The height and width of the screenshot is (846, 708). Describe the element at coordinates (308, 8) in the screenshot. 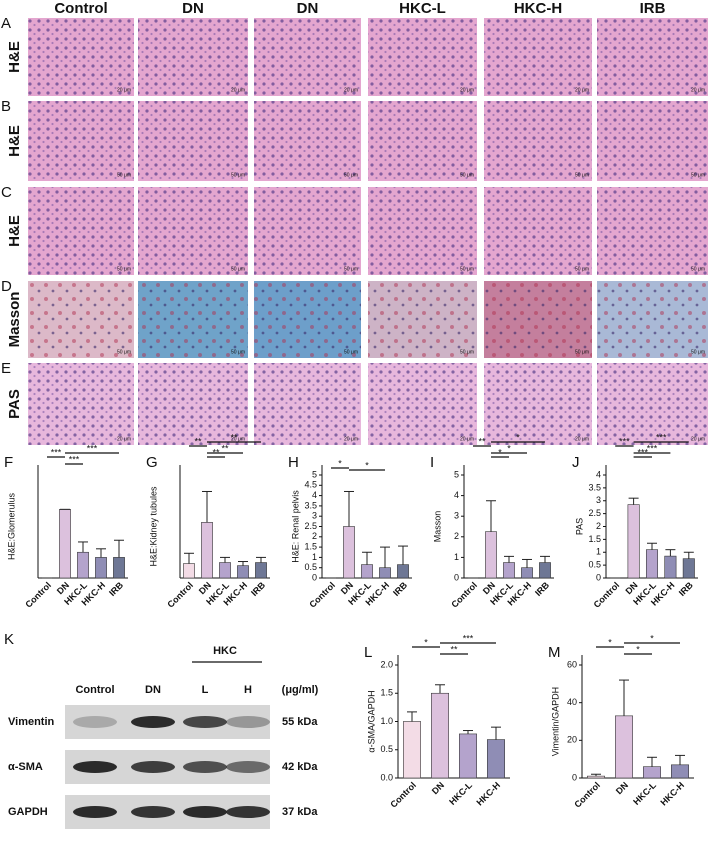

I see `column-header: DN` at that location.